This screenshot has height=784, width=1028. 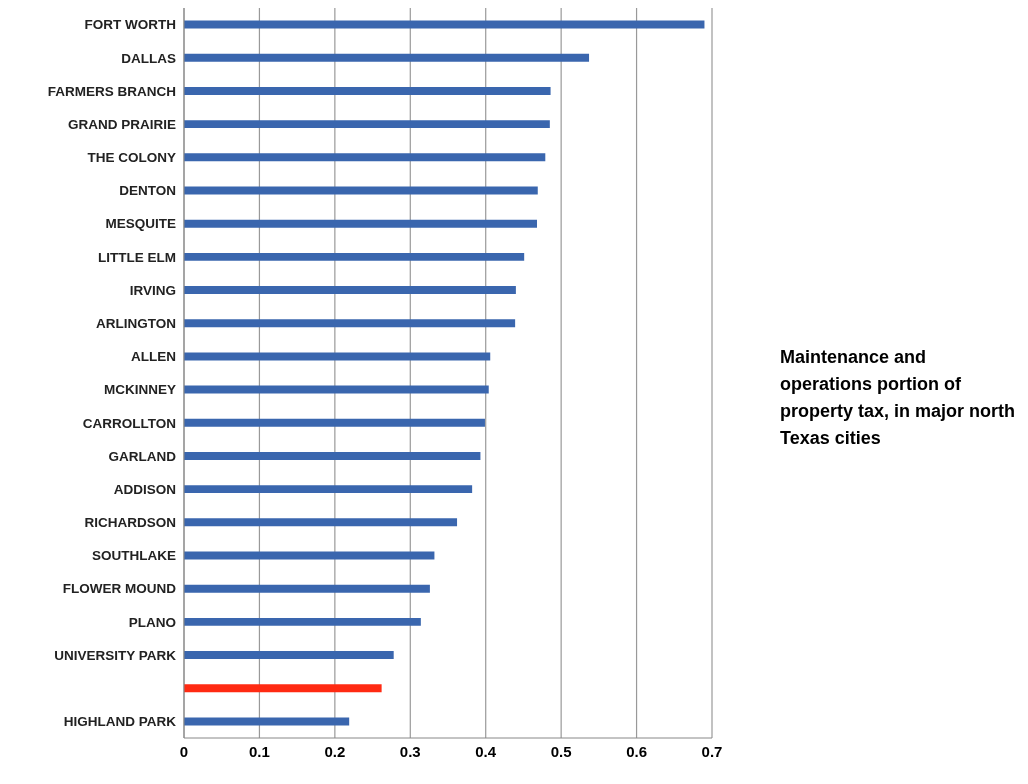 I want to click on y-tick-label: ARLINGTON, so click(x=136, y=324).